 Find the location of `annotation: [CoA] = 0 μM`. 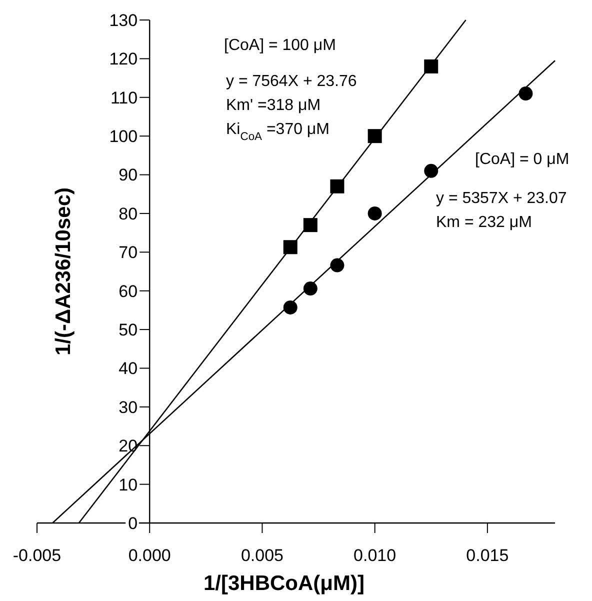

annotation: [CoA] = 0 μM is located at coordinates (522, 159).